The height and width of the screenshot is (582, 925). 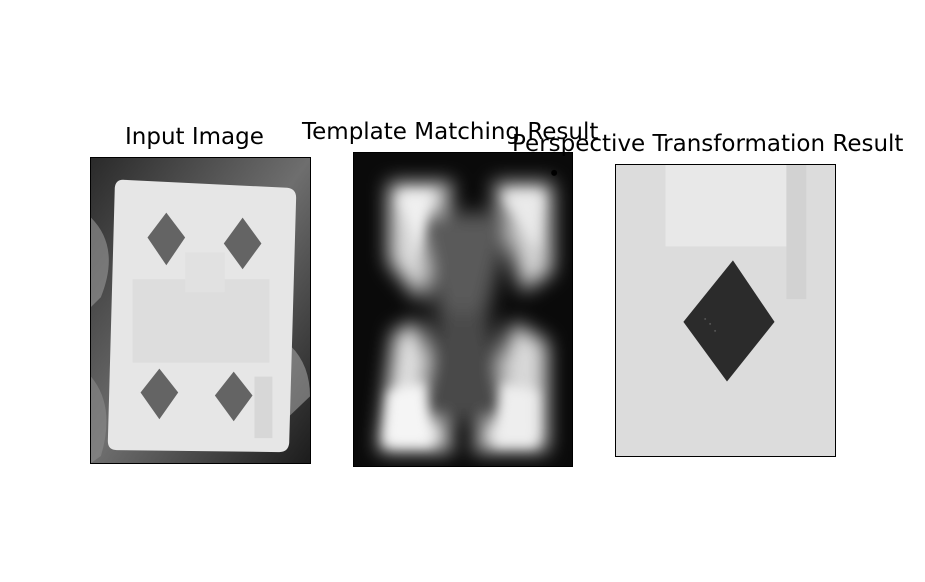 I want to click on input-image-panel, so click(x=200, y=310).